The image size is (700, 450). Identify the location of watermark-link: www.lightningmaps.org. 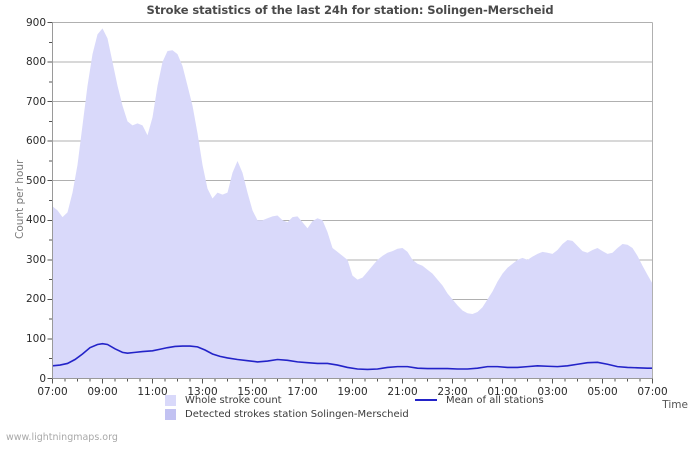
(62, 437).